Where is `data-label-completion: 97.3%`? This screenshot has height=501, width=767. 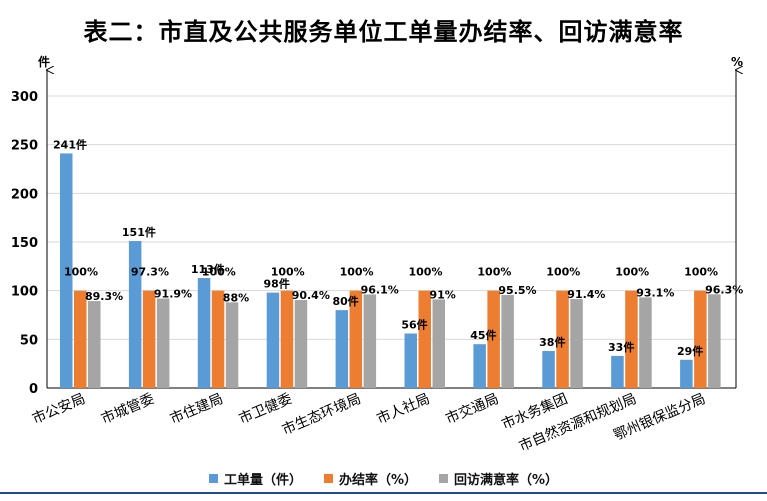
data-label-completion: 97.3% is located at coordinates (150, 272).